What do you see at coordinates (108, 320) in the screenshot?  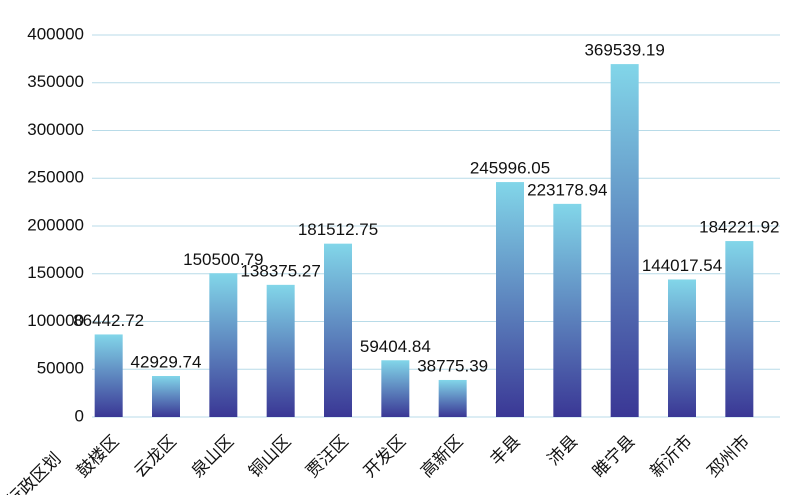 I see `value-label: 86442.72` at bounding box center [108, 320].